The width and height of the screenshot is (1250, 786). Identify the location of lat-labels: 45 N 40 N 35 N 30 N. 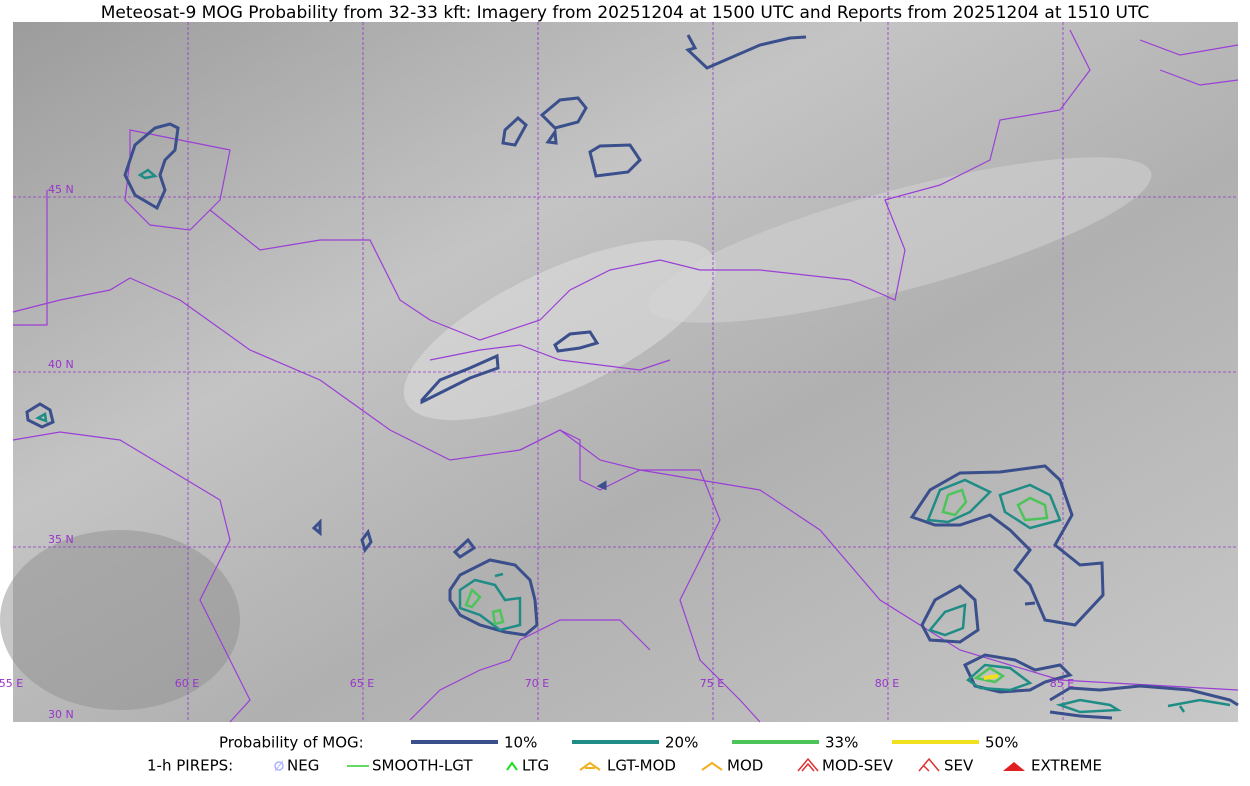
(61, 452).